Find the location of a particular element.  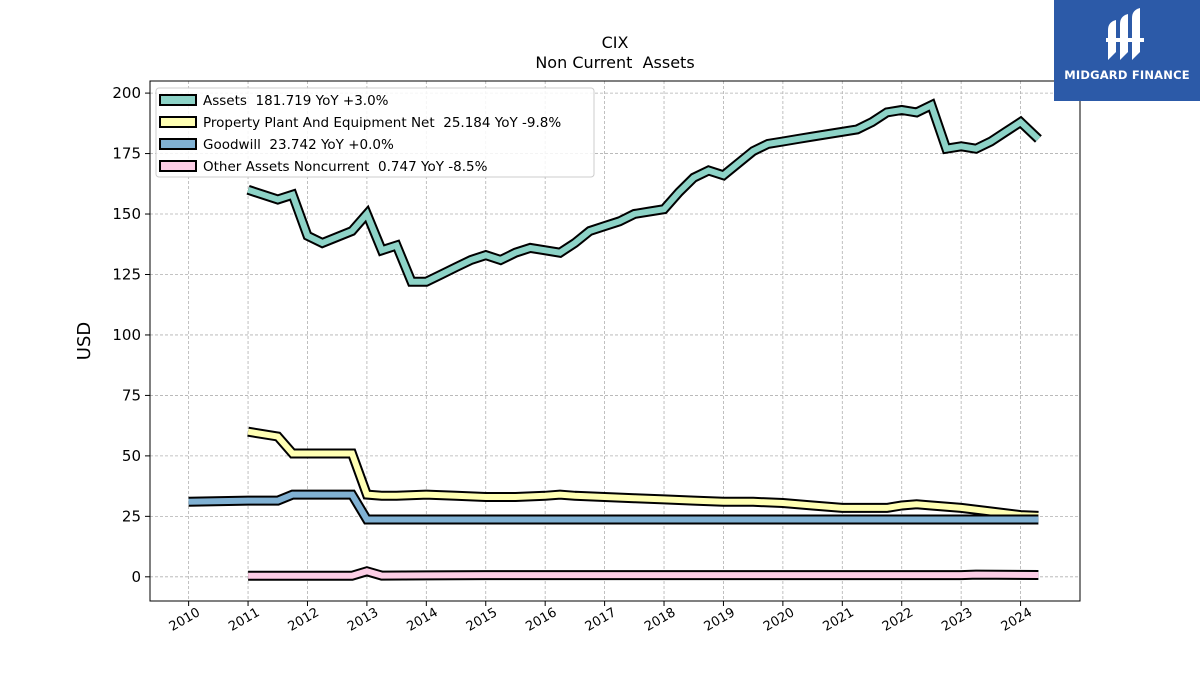

x-tick-label: 2016 is located at coordinates (541, 620).